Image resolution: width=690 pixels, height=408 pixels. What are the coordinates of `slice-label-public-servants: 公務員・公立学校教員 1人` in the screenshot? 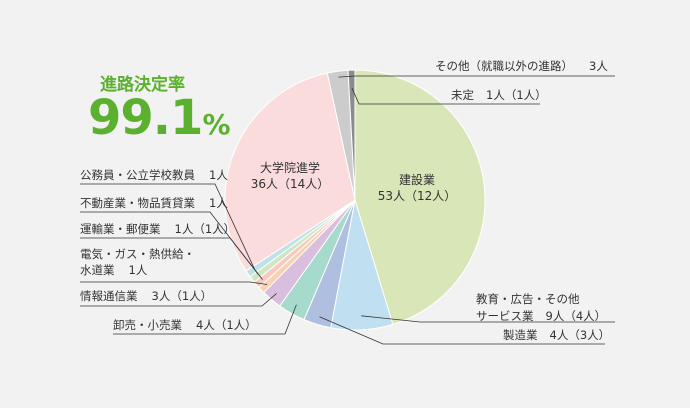 It's located at (154, 175).